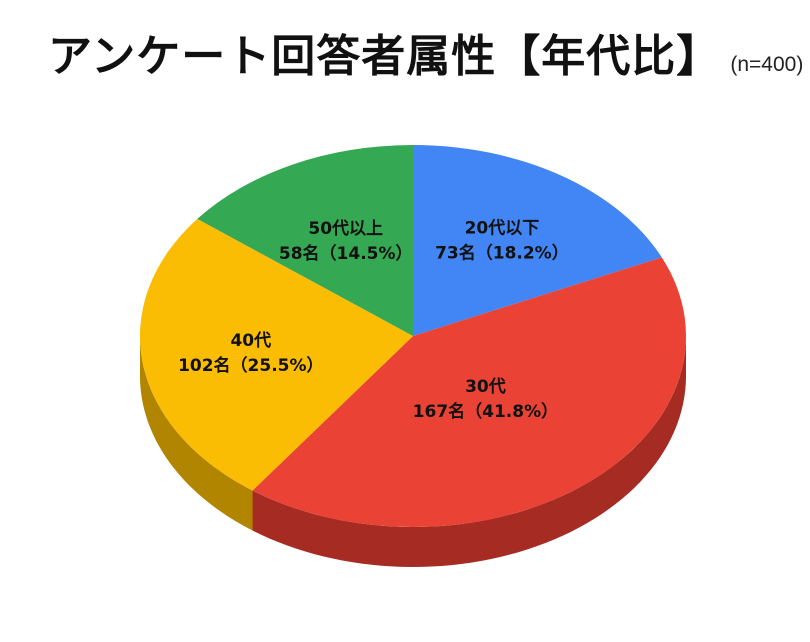 The width and height of the screenshot is (810, 642). Describe the element at coordinates (346, 253) in the screenshot. I see `slice-value-label: 58名（14.5%）` at that location.